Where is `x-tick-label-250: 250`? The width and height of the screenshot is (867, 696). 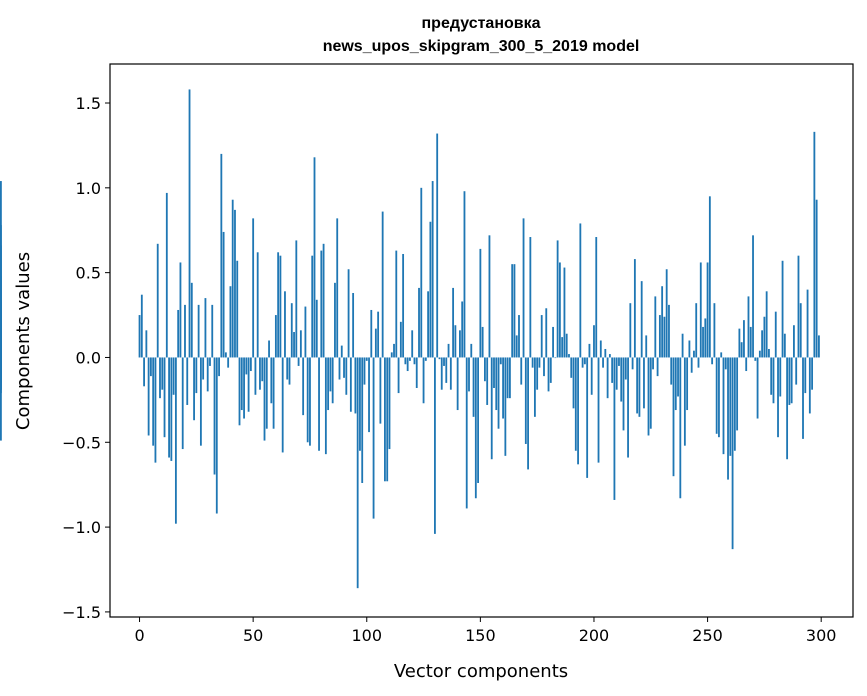 x-tick-label-250: 250 is located at coordinates (707, 635).